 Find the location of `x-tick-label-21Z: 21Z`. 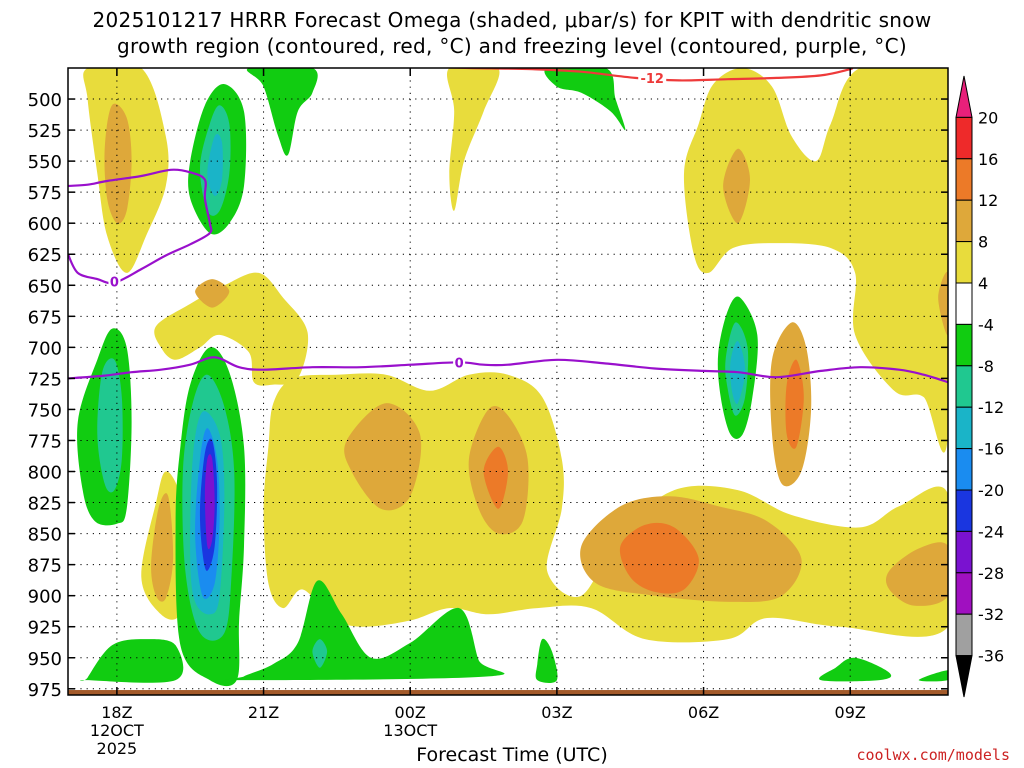

x-tick-label-21Z: 21Z is located at coordinates (263, 712).